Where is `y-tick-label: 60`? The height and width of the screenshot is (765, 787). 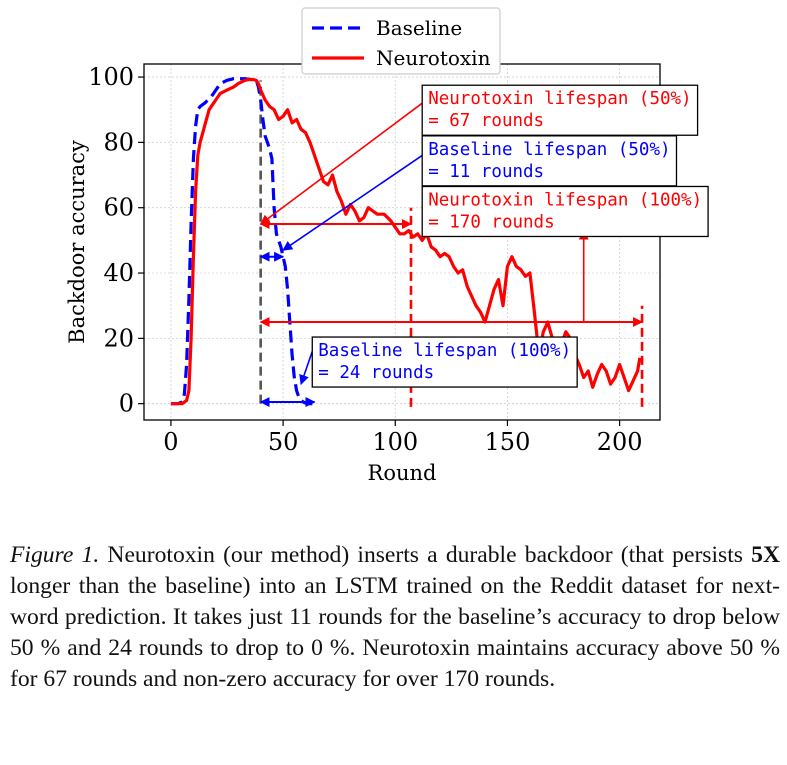 y-tick-label: 60 is located at coordinates (118, 208).